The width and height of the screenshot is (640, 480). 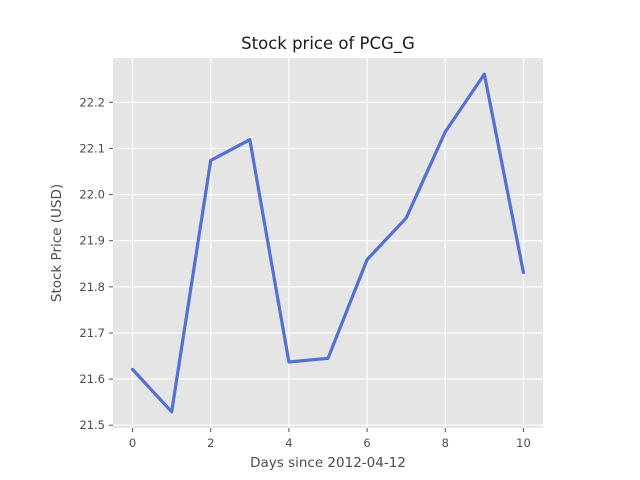 I want to click on x-axis-label: Days since 2012-04-12, so click(x=328, y=463).